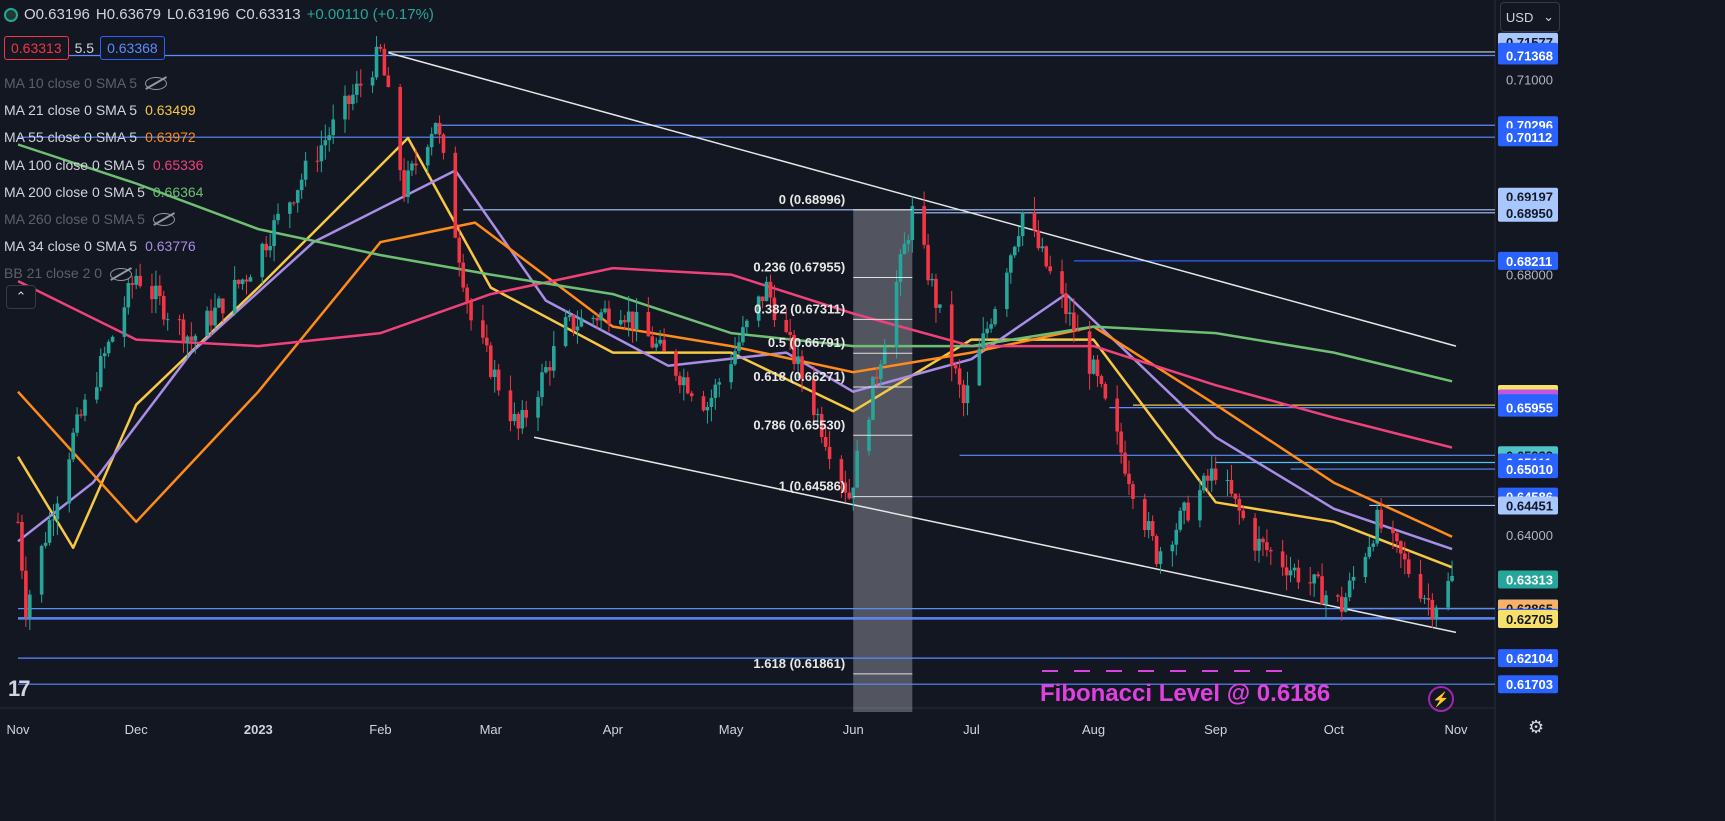 This screenshot has width=1725, height=821. What do you see at coordinates (103, 246) in the screenshot?
I see `legend-item: MA 34 close 0 SMA 5 0.63776` at bounding box center [103, 246].